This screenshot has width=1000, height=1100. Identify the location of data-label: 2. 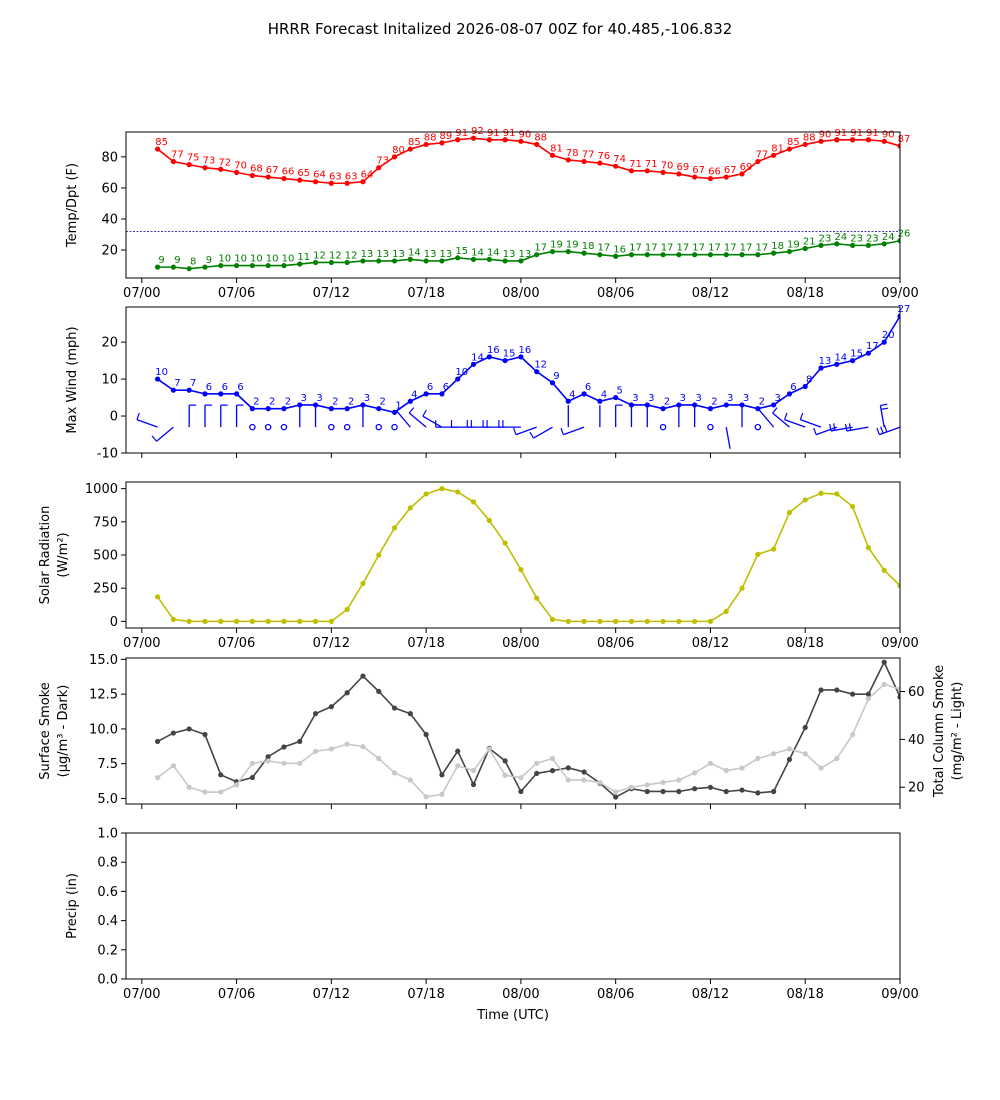
(667, 402).